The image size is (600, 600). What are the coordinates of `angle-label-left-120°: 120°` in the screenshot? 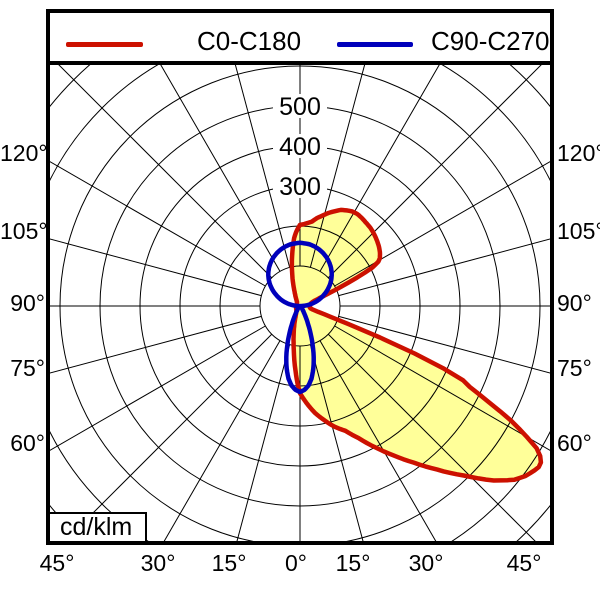 It's located at (24, 153).